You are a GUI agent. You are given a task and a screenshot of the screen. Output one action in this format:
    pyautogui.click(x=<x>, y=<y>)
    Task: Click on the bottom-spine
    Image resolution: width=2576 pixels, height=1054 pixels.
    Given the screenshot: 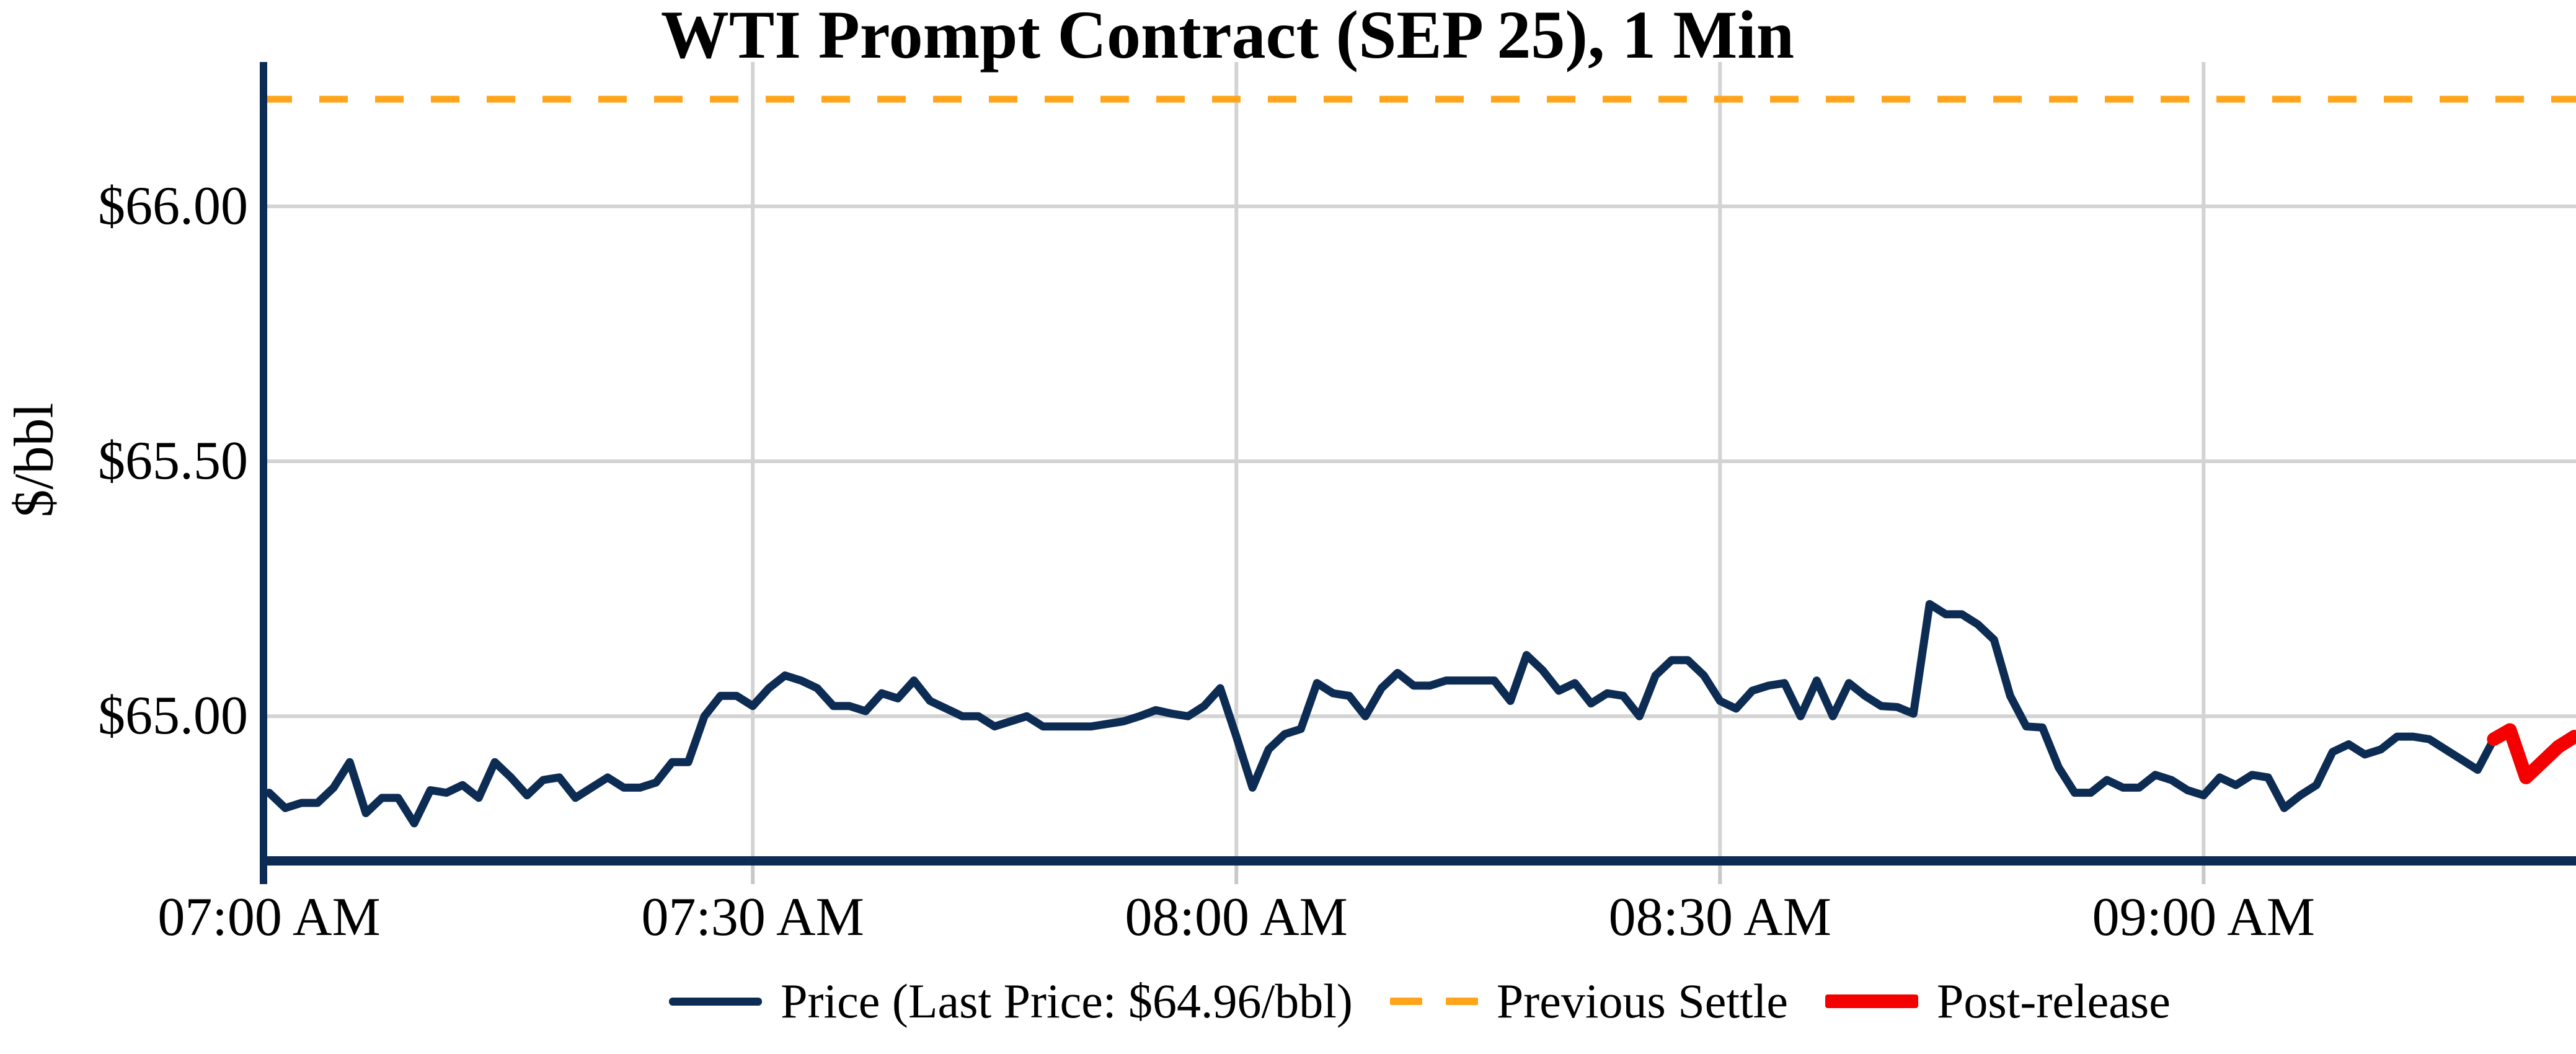 What is the action you would take?
    pyautogui.click(x=1418, y=861)
    